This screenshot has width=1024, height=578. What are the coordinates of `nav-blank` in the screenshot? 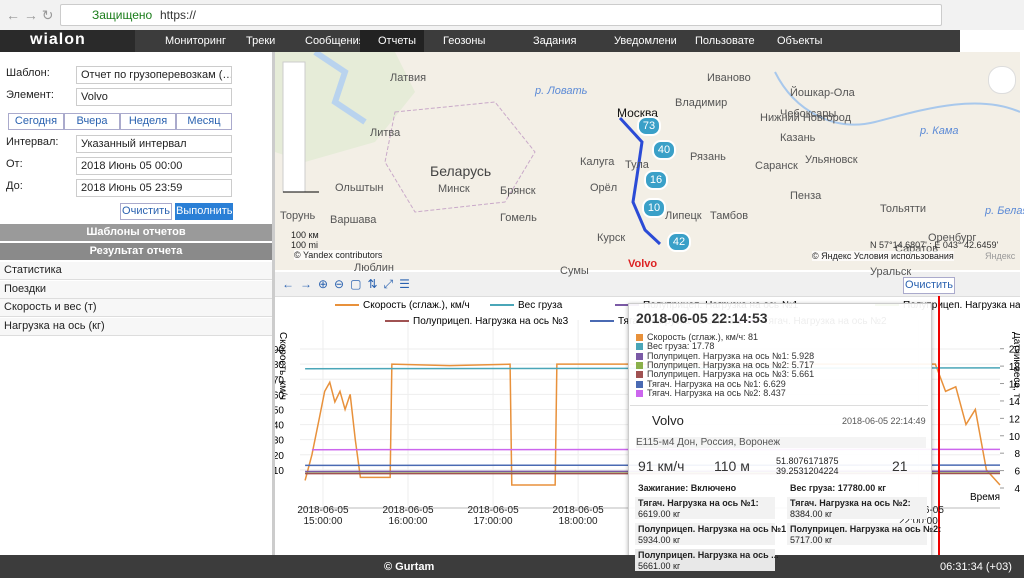 It's located at (992, 41).